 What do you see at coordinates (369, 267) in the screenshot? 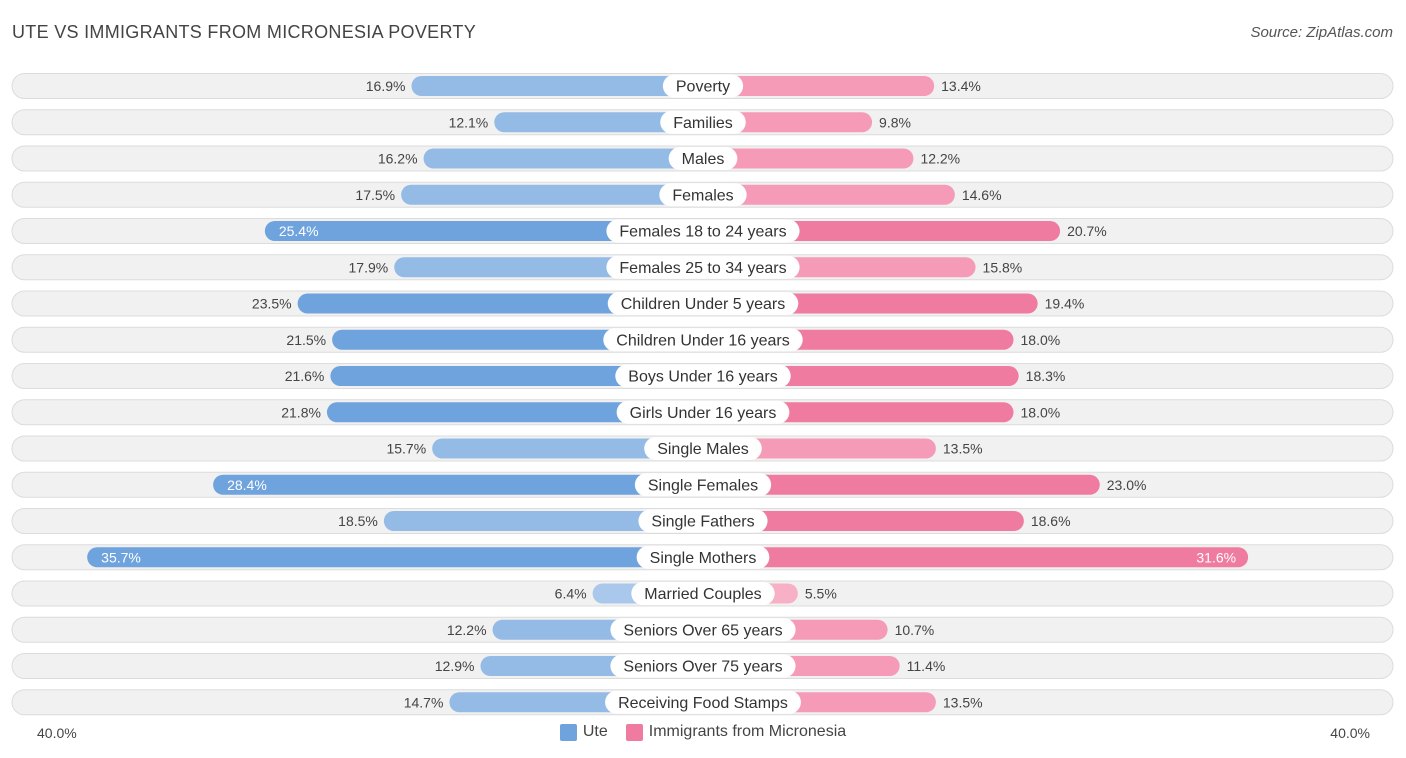
I see `value-label-ute: 17.9%` at bounding box center [369, 267].